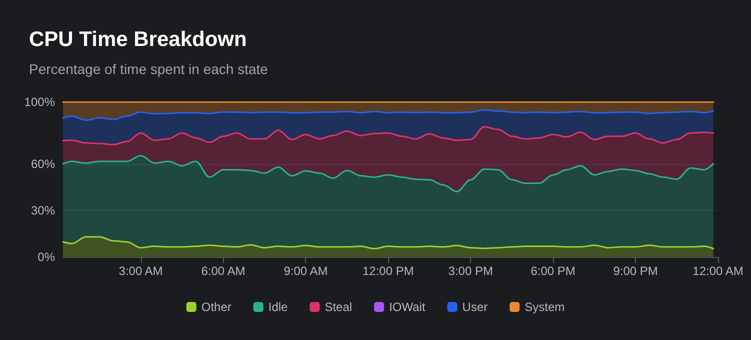 The height and width of the screenshot is (340, 751). What do you see at coordinates (140, 271) in the screenshot?
I see `x-tick-label: 3:00 AM` at bounding box center [140, 271].